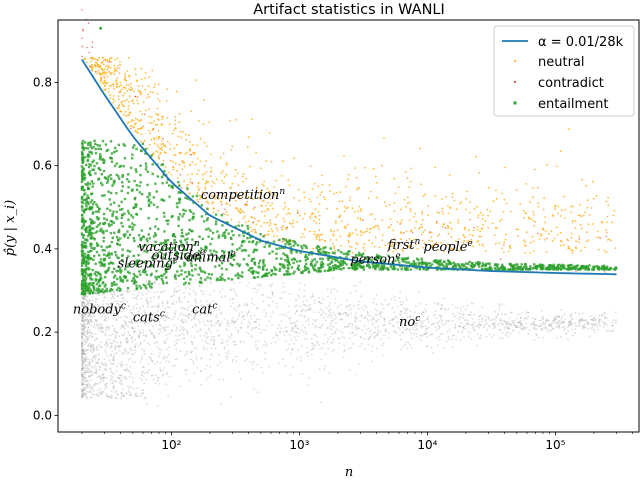 This screenshot has width=640, height=480. I want to click on contradict-point, so click(579, 239).